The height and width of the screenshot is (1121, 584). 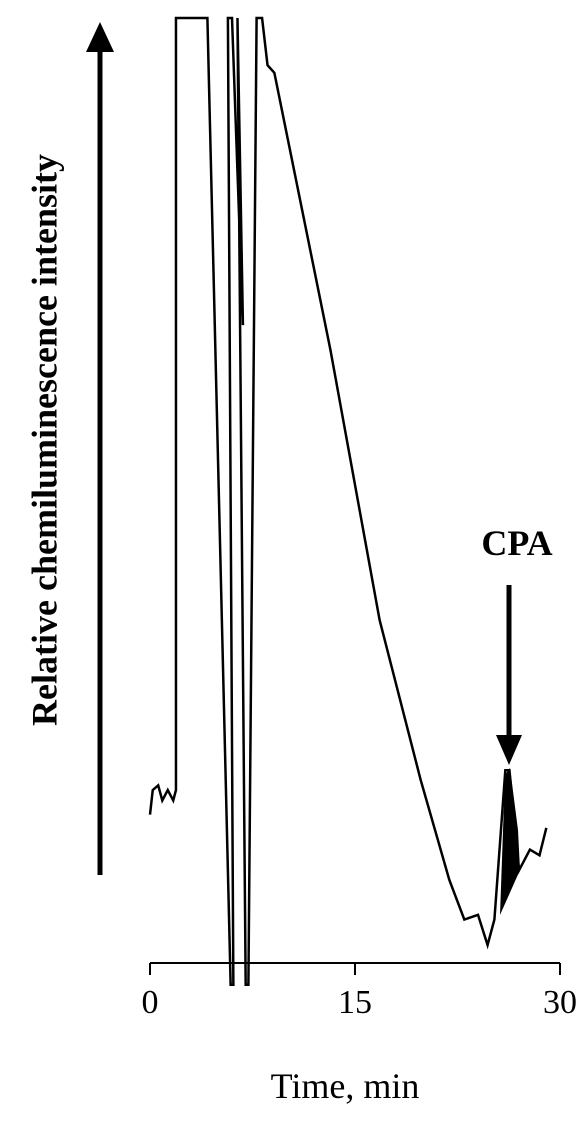 I want to click on annotation: CPA, so click(x=516, y=543).